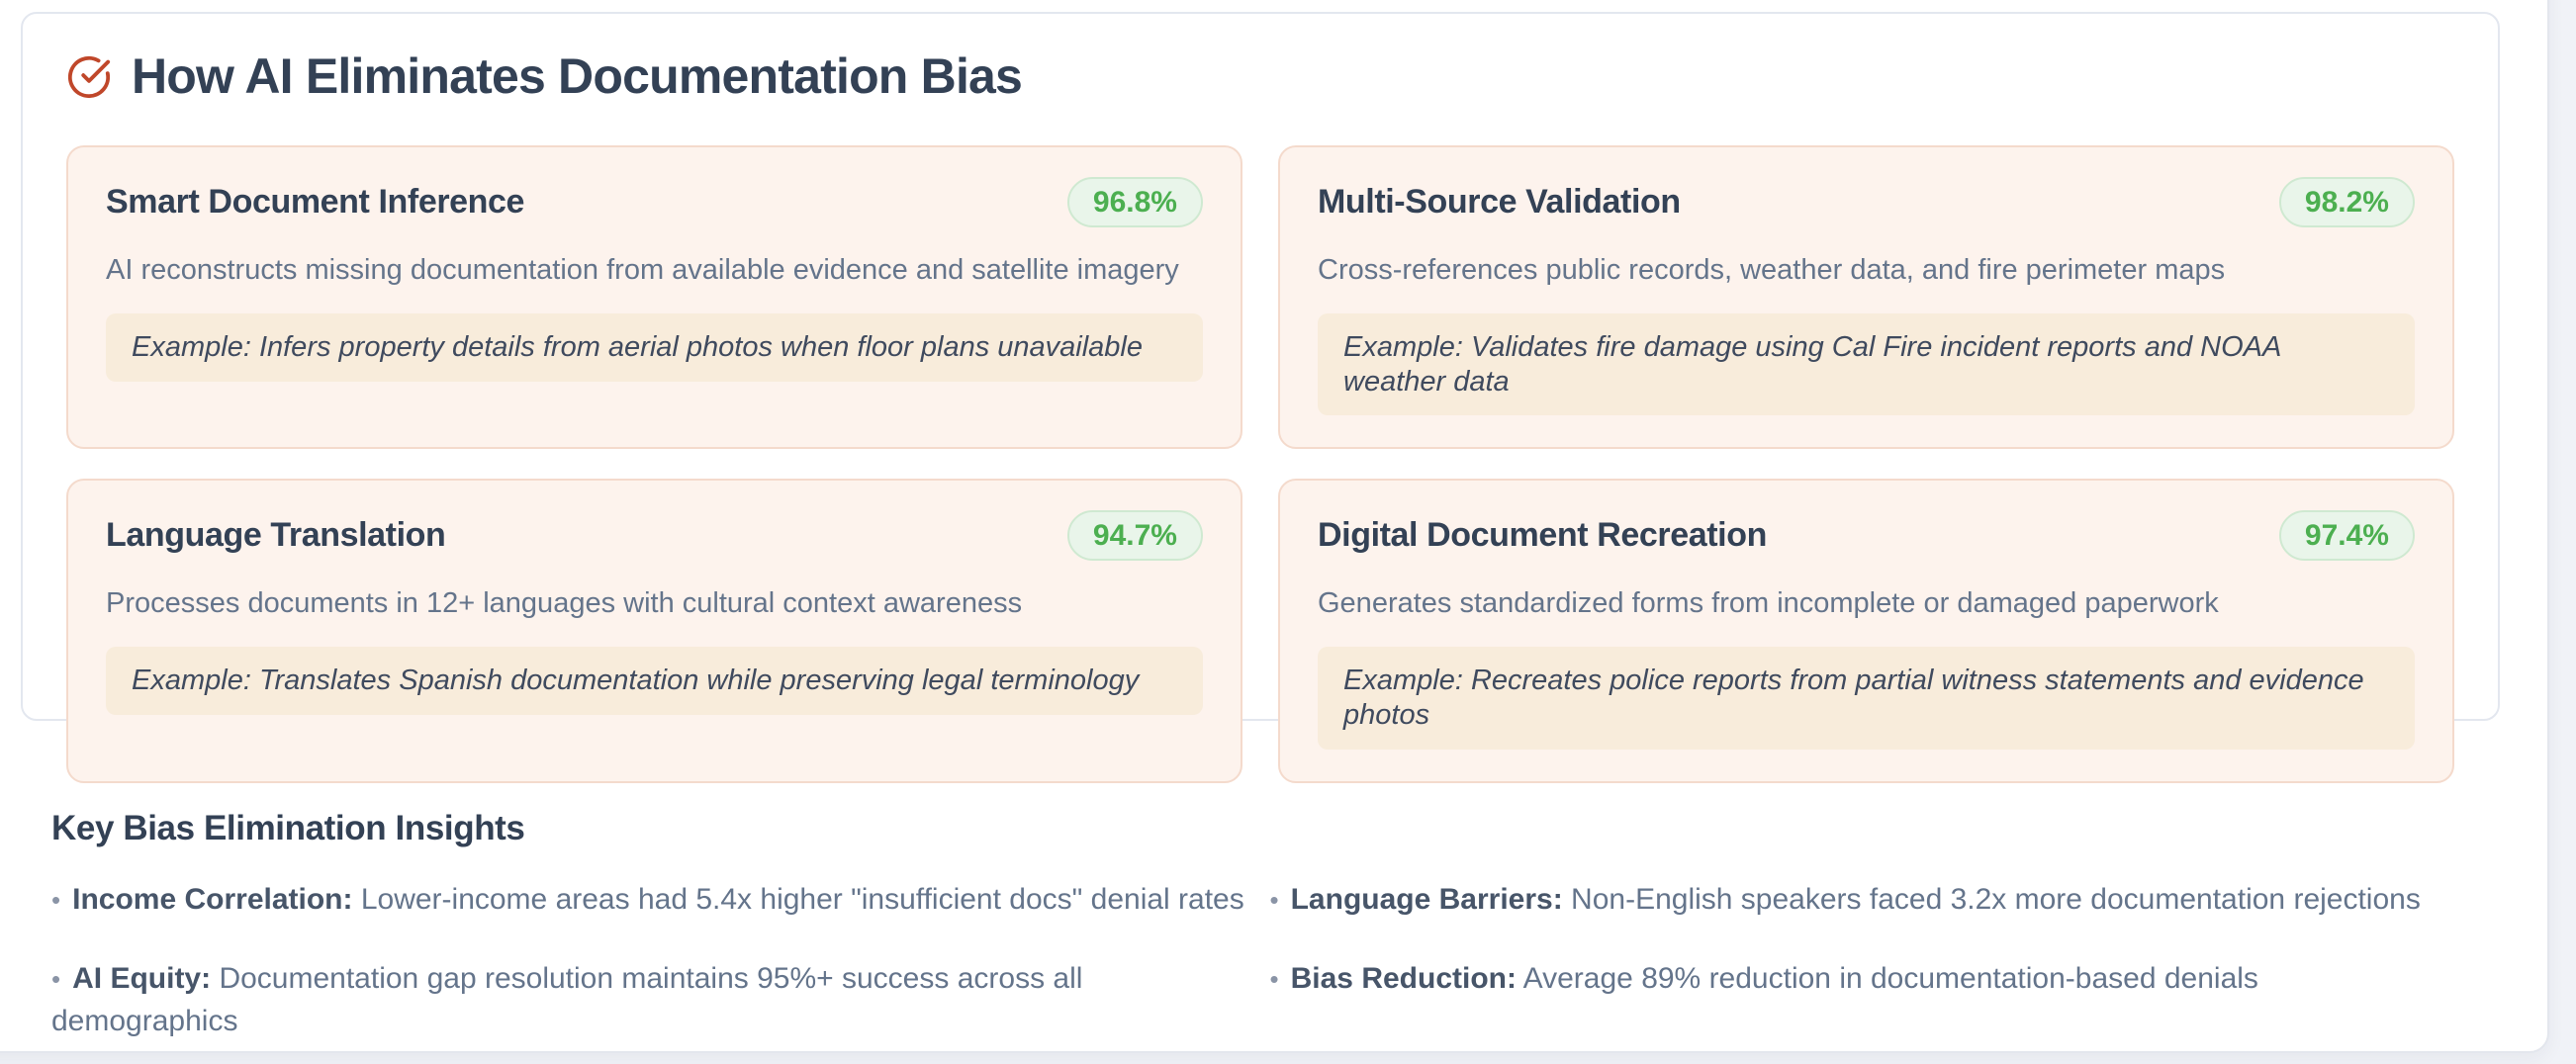 The image size is (2576, 1064). Describe the element at coordinates (1867, 202) in the screenshot. I see `card-header: Multi-Source Validation 98.2%` at that location.